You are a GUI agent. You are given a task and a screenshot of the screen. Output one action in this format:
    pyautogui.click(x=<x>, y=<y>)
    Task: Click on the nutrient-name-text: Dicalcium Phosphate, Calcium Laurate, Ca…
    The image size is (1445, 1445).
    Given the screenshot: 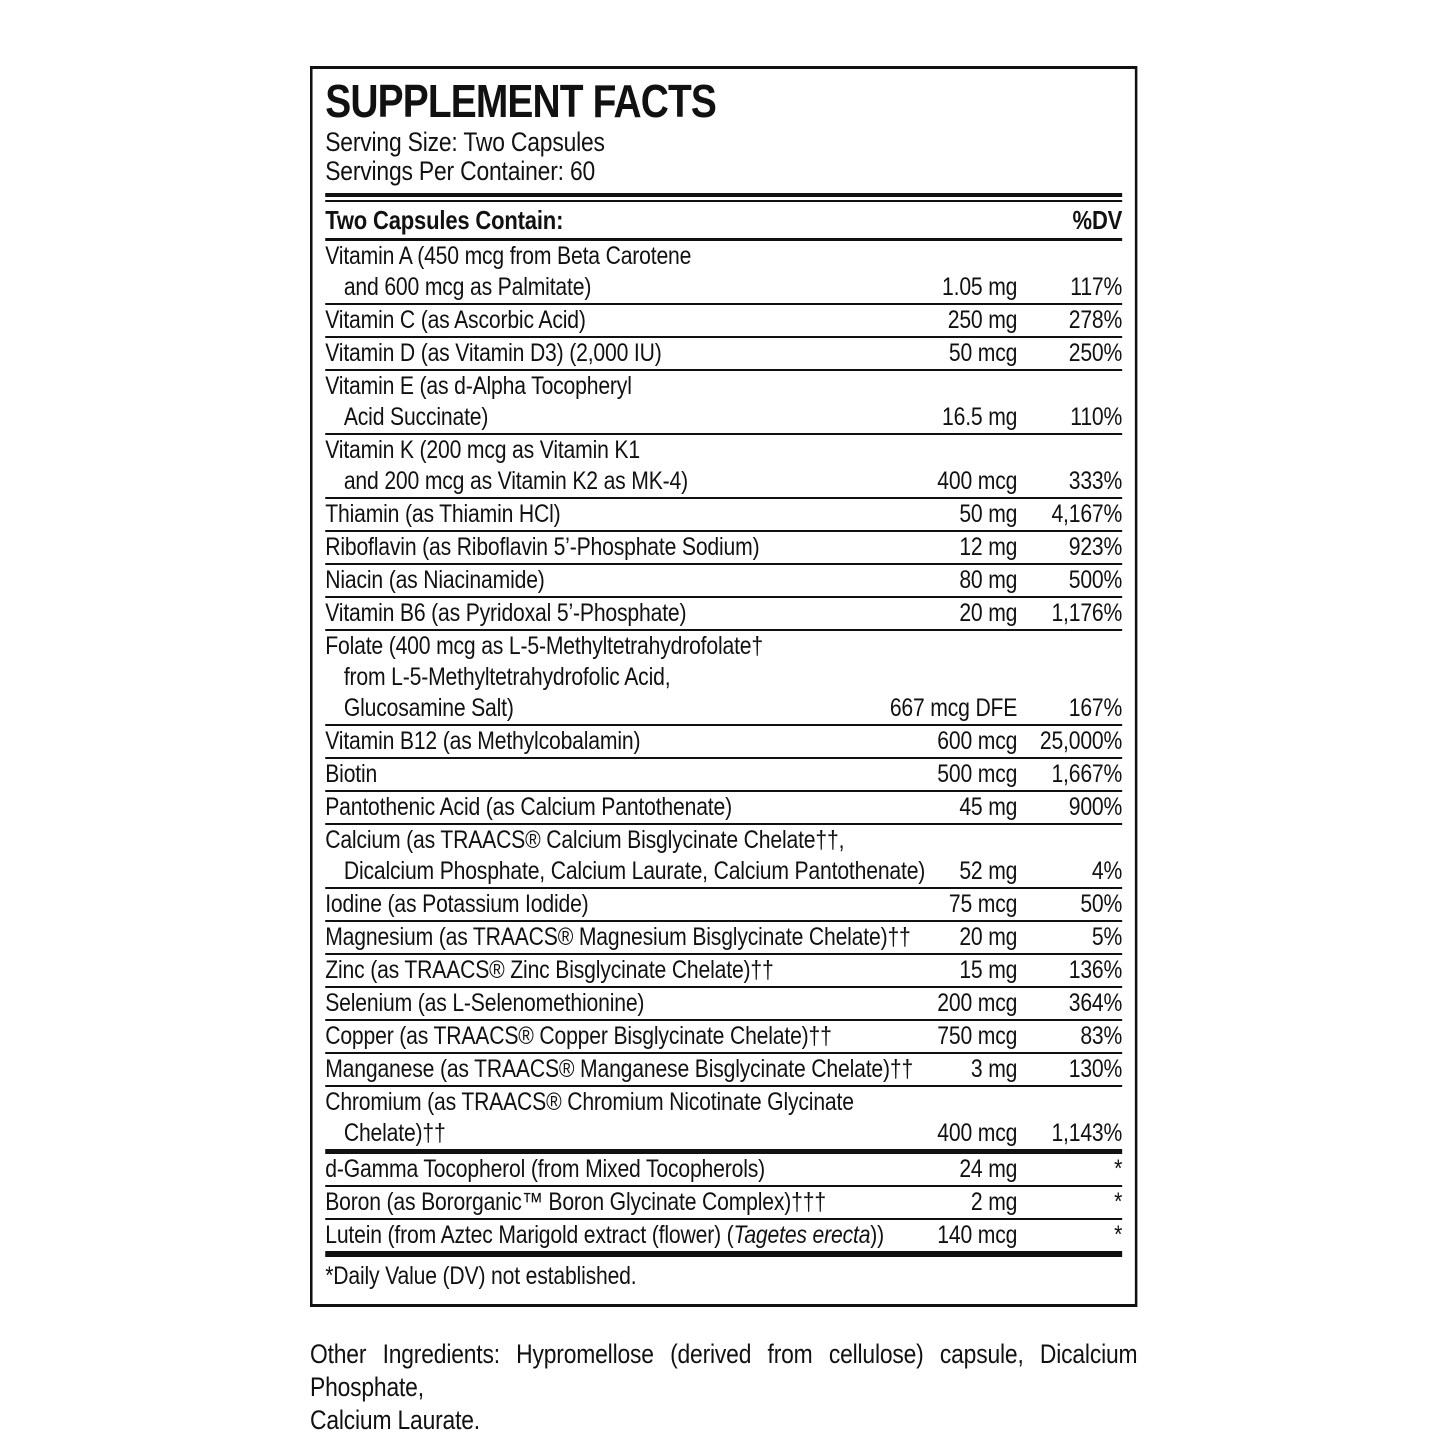 What is the action you would take?
    pyautogui.click(x=634, y=871)
    